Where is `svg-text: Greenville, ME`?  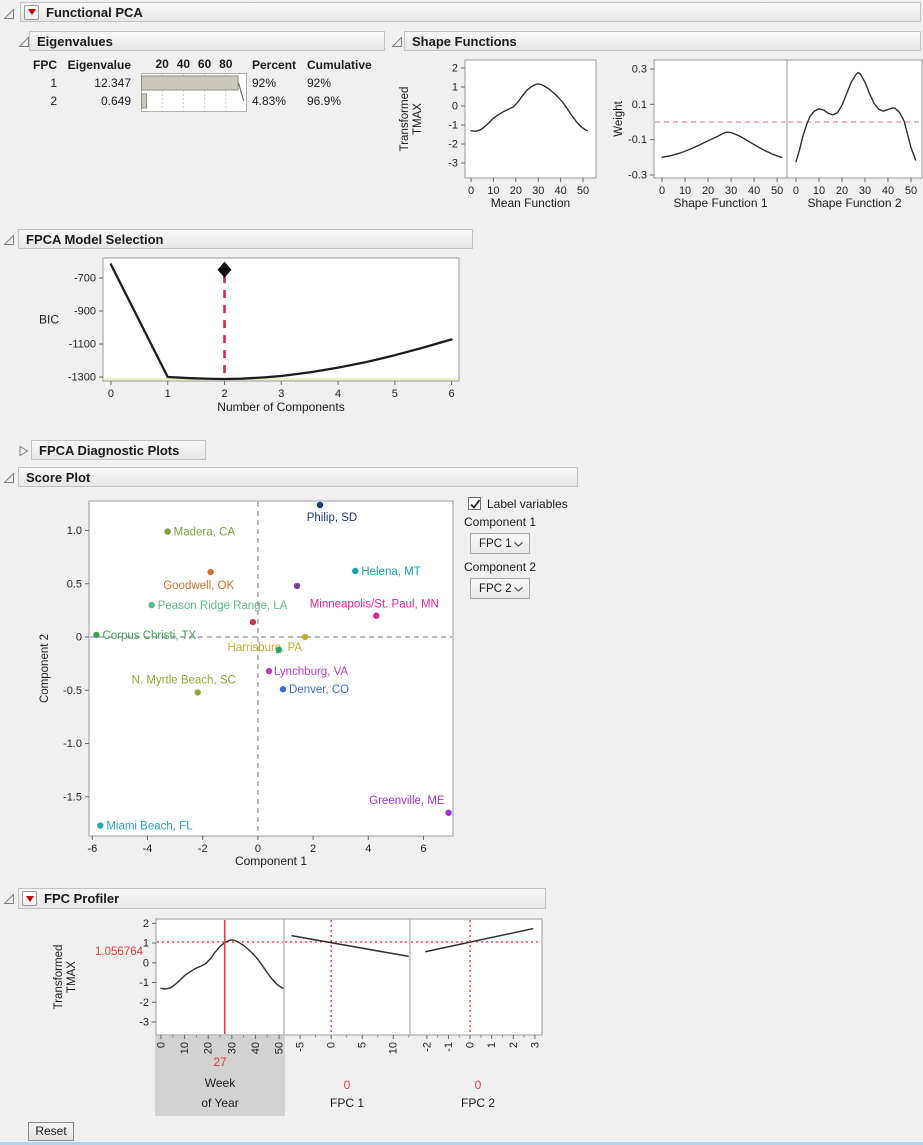 svg-text: Greenville, ME is located at coordinates (407, 801).